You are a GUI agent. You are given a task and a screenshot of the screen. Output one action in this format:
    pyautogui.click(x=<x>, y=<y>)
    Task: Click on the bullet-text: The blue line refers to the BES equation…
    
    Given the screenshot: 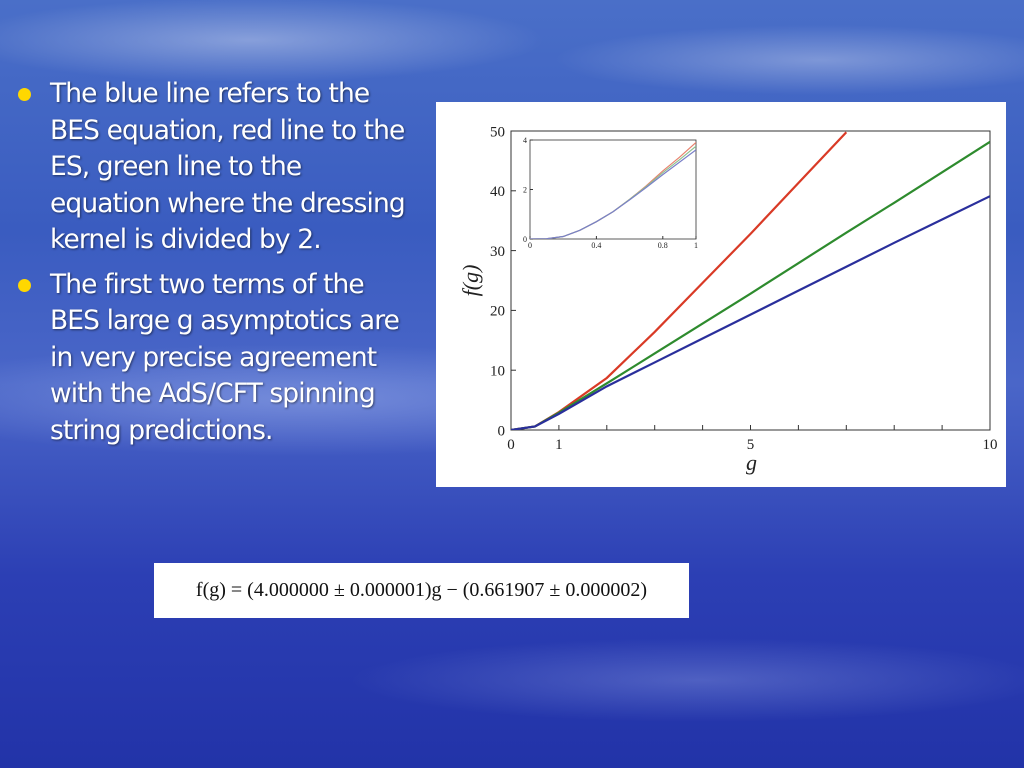 What is the action you would take?
    pyautogui.click(x=228, y=166)
    